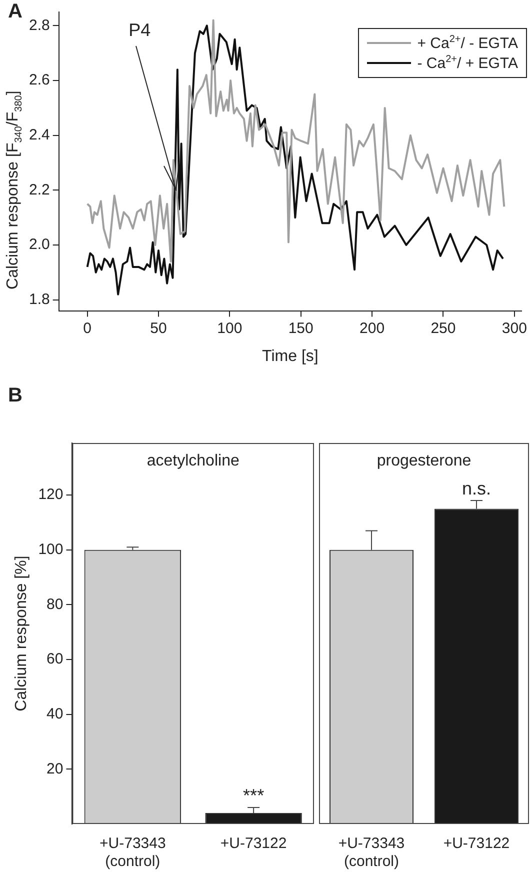 Image resolution: width=530 pixels, height=878 pixels. What do you see at coordinates (301, 328) in the screenshot?
I see `x-tick-label: 150` at bounding box center [301, 328].